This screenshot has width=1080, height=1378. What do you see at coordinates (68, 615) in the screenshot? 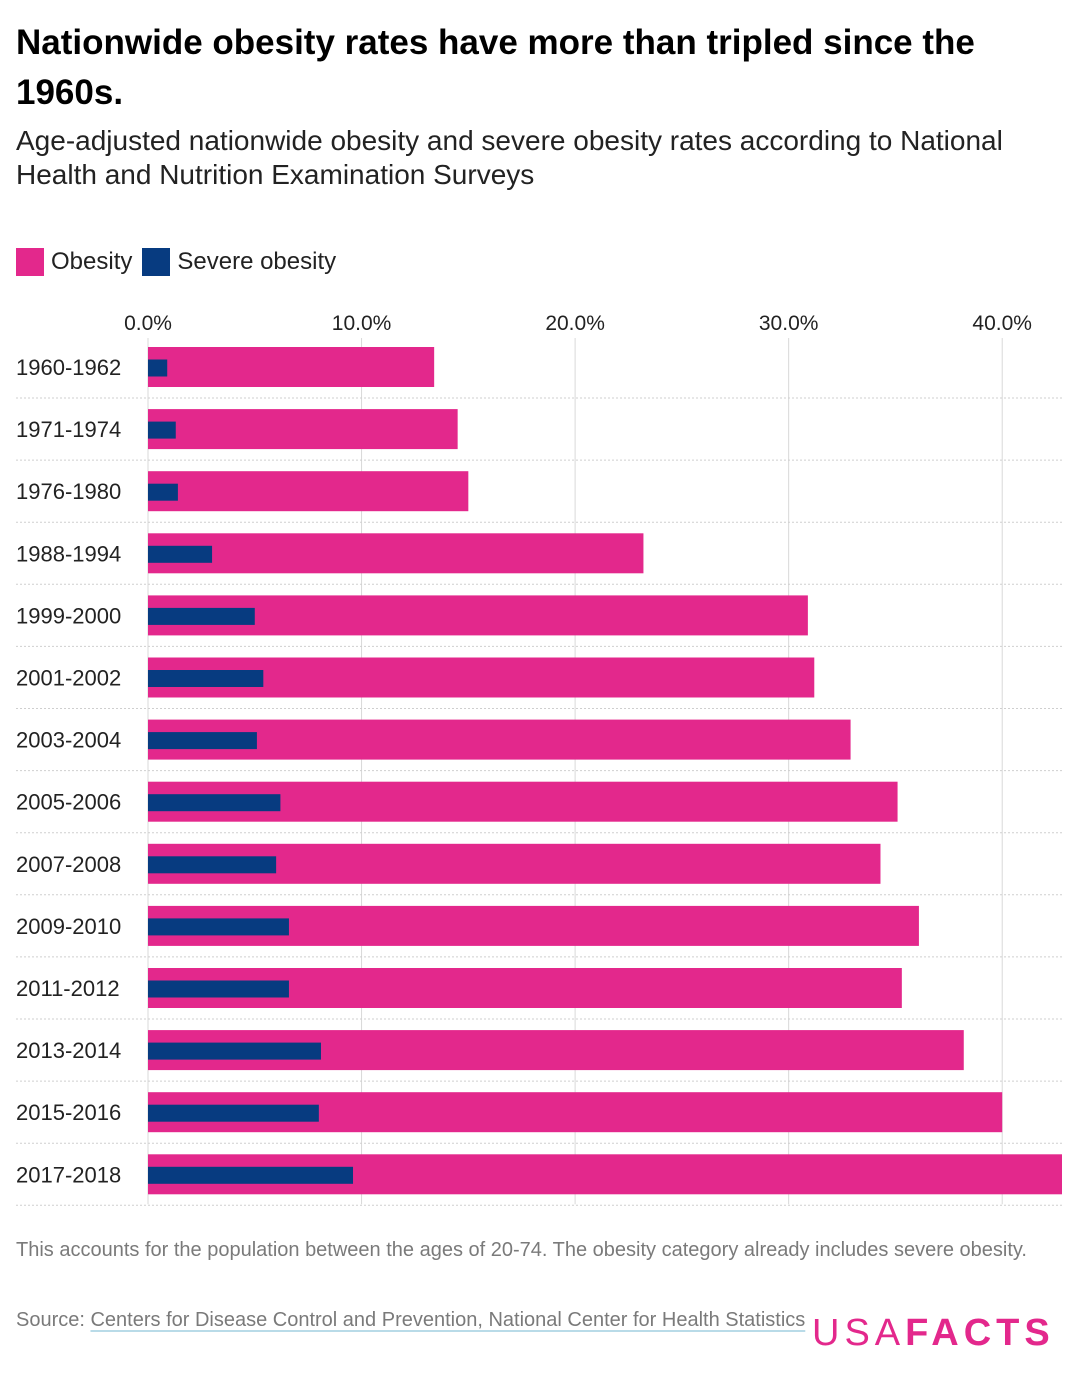
I see `y-tick-label: 1999-2000` at bounding box center [68, 615].